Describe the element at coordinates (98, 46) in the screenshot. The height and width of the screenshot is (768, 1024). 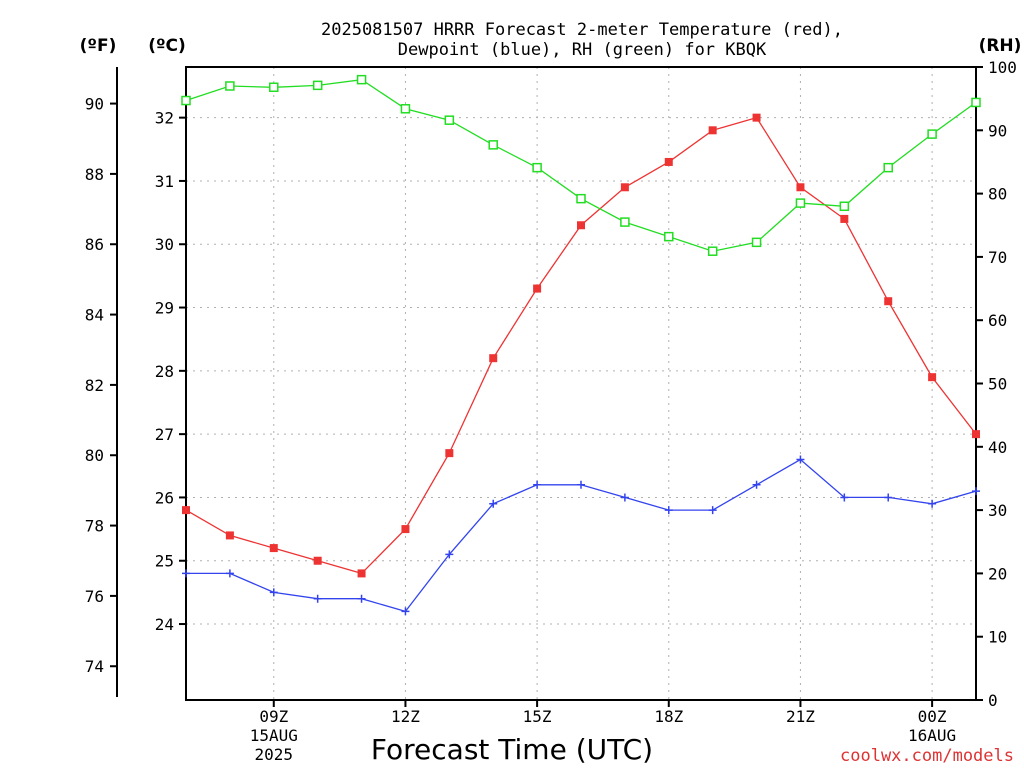
I see `fahrenheit-unit-label: (ºF)` at that location.